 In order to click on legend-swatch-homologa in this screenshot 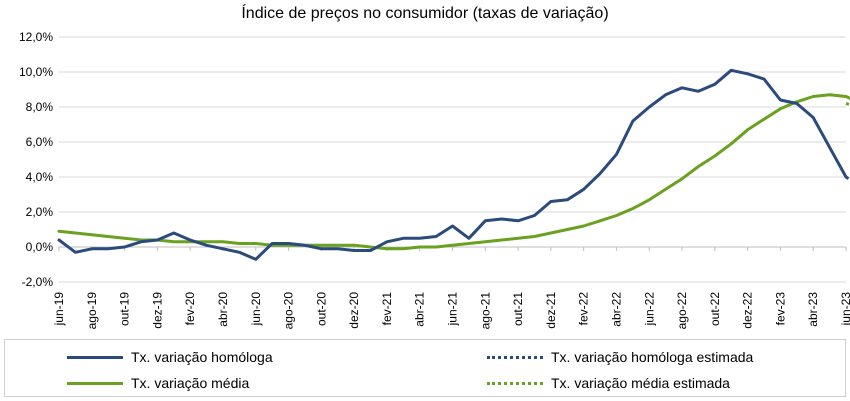, I will do `click(95, 357)`.